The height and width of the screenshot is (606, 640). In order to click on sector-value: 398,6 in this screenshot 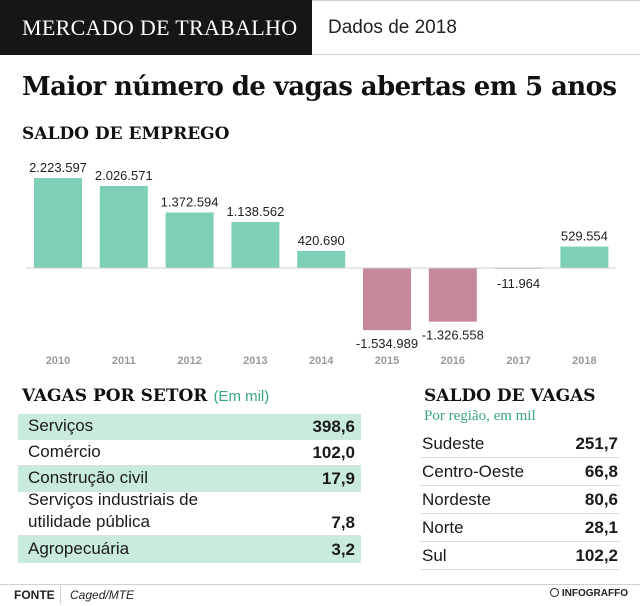, I will do `click(333, 426)`.